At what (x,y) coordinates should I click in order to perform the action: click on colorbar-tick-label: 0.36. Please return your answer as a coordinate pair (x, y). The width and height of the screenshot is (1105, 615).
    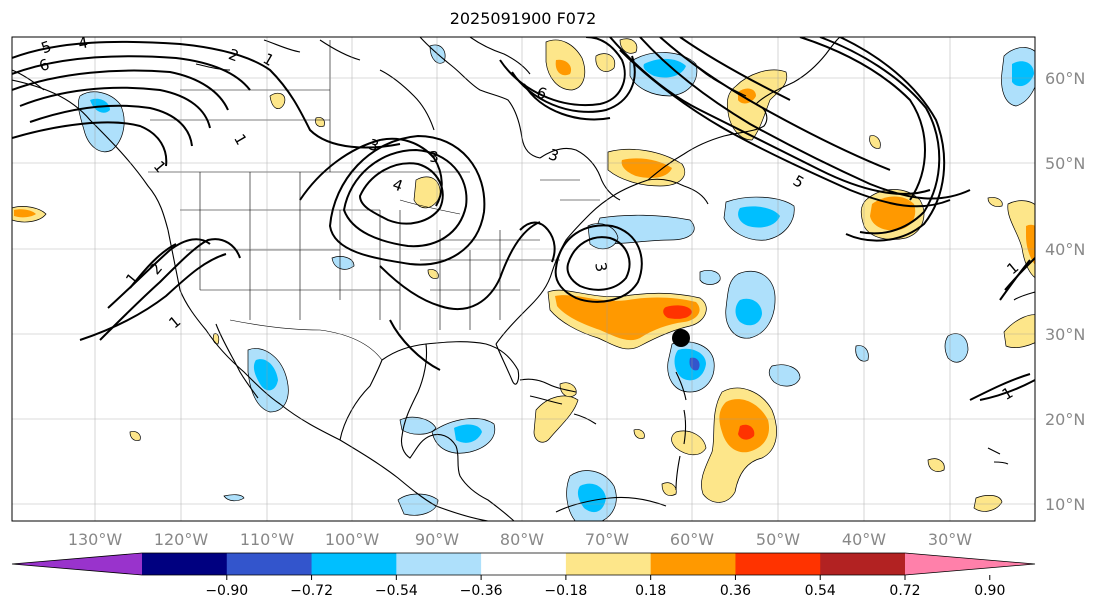
    Looking at the image, I should click on (735, 591).